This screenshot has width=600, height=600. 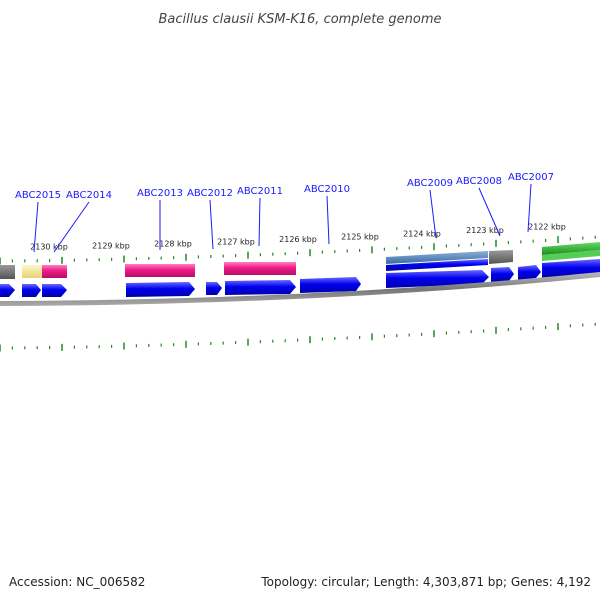 I want to click on gene-label: ABC2012, so click(x=210, y=193).